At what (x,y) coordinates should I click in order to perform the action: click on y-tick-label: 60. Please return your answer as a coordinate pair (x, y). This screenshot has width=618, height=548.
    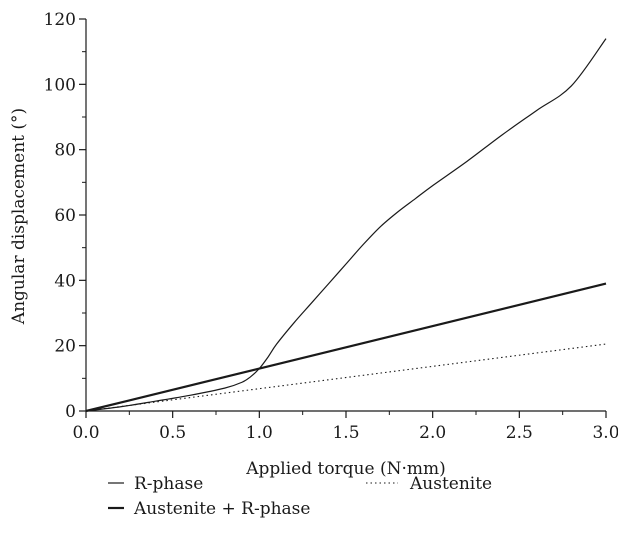
    Looking at the image, I should click on (65, 216).